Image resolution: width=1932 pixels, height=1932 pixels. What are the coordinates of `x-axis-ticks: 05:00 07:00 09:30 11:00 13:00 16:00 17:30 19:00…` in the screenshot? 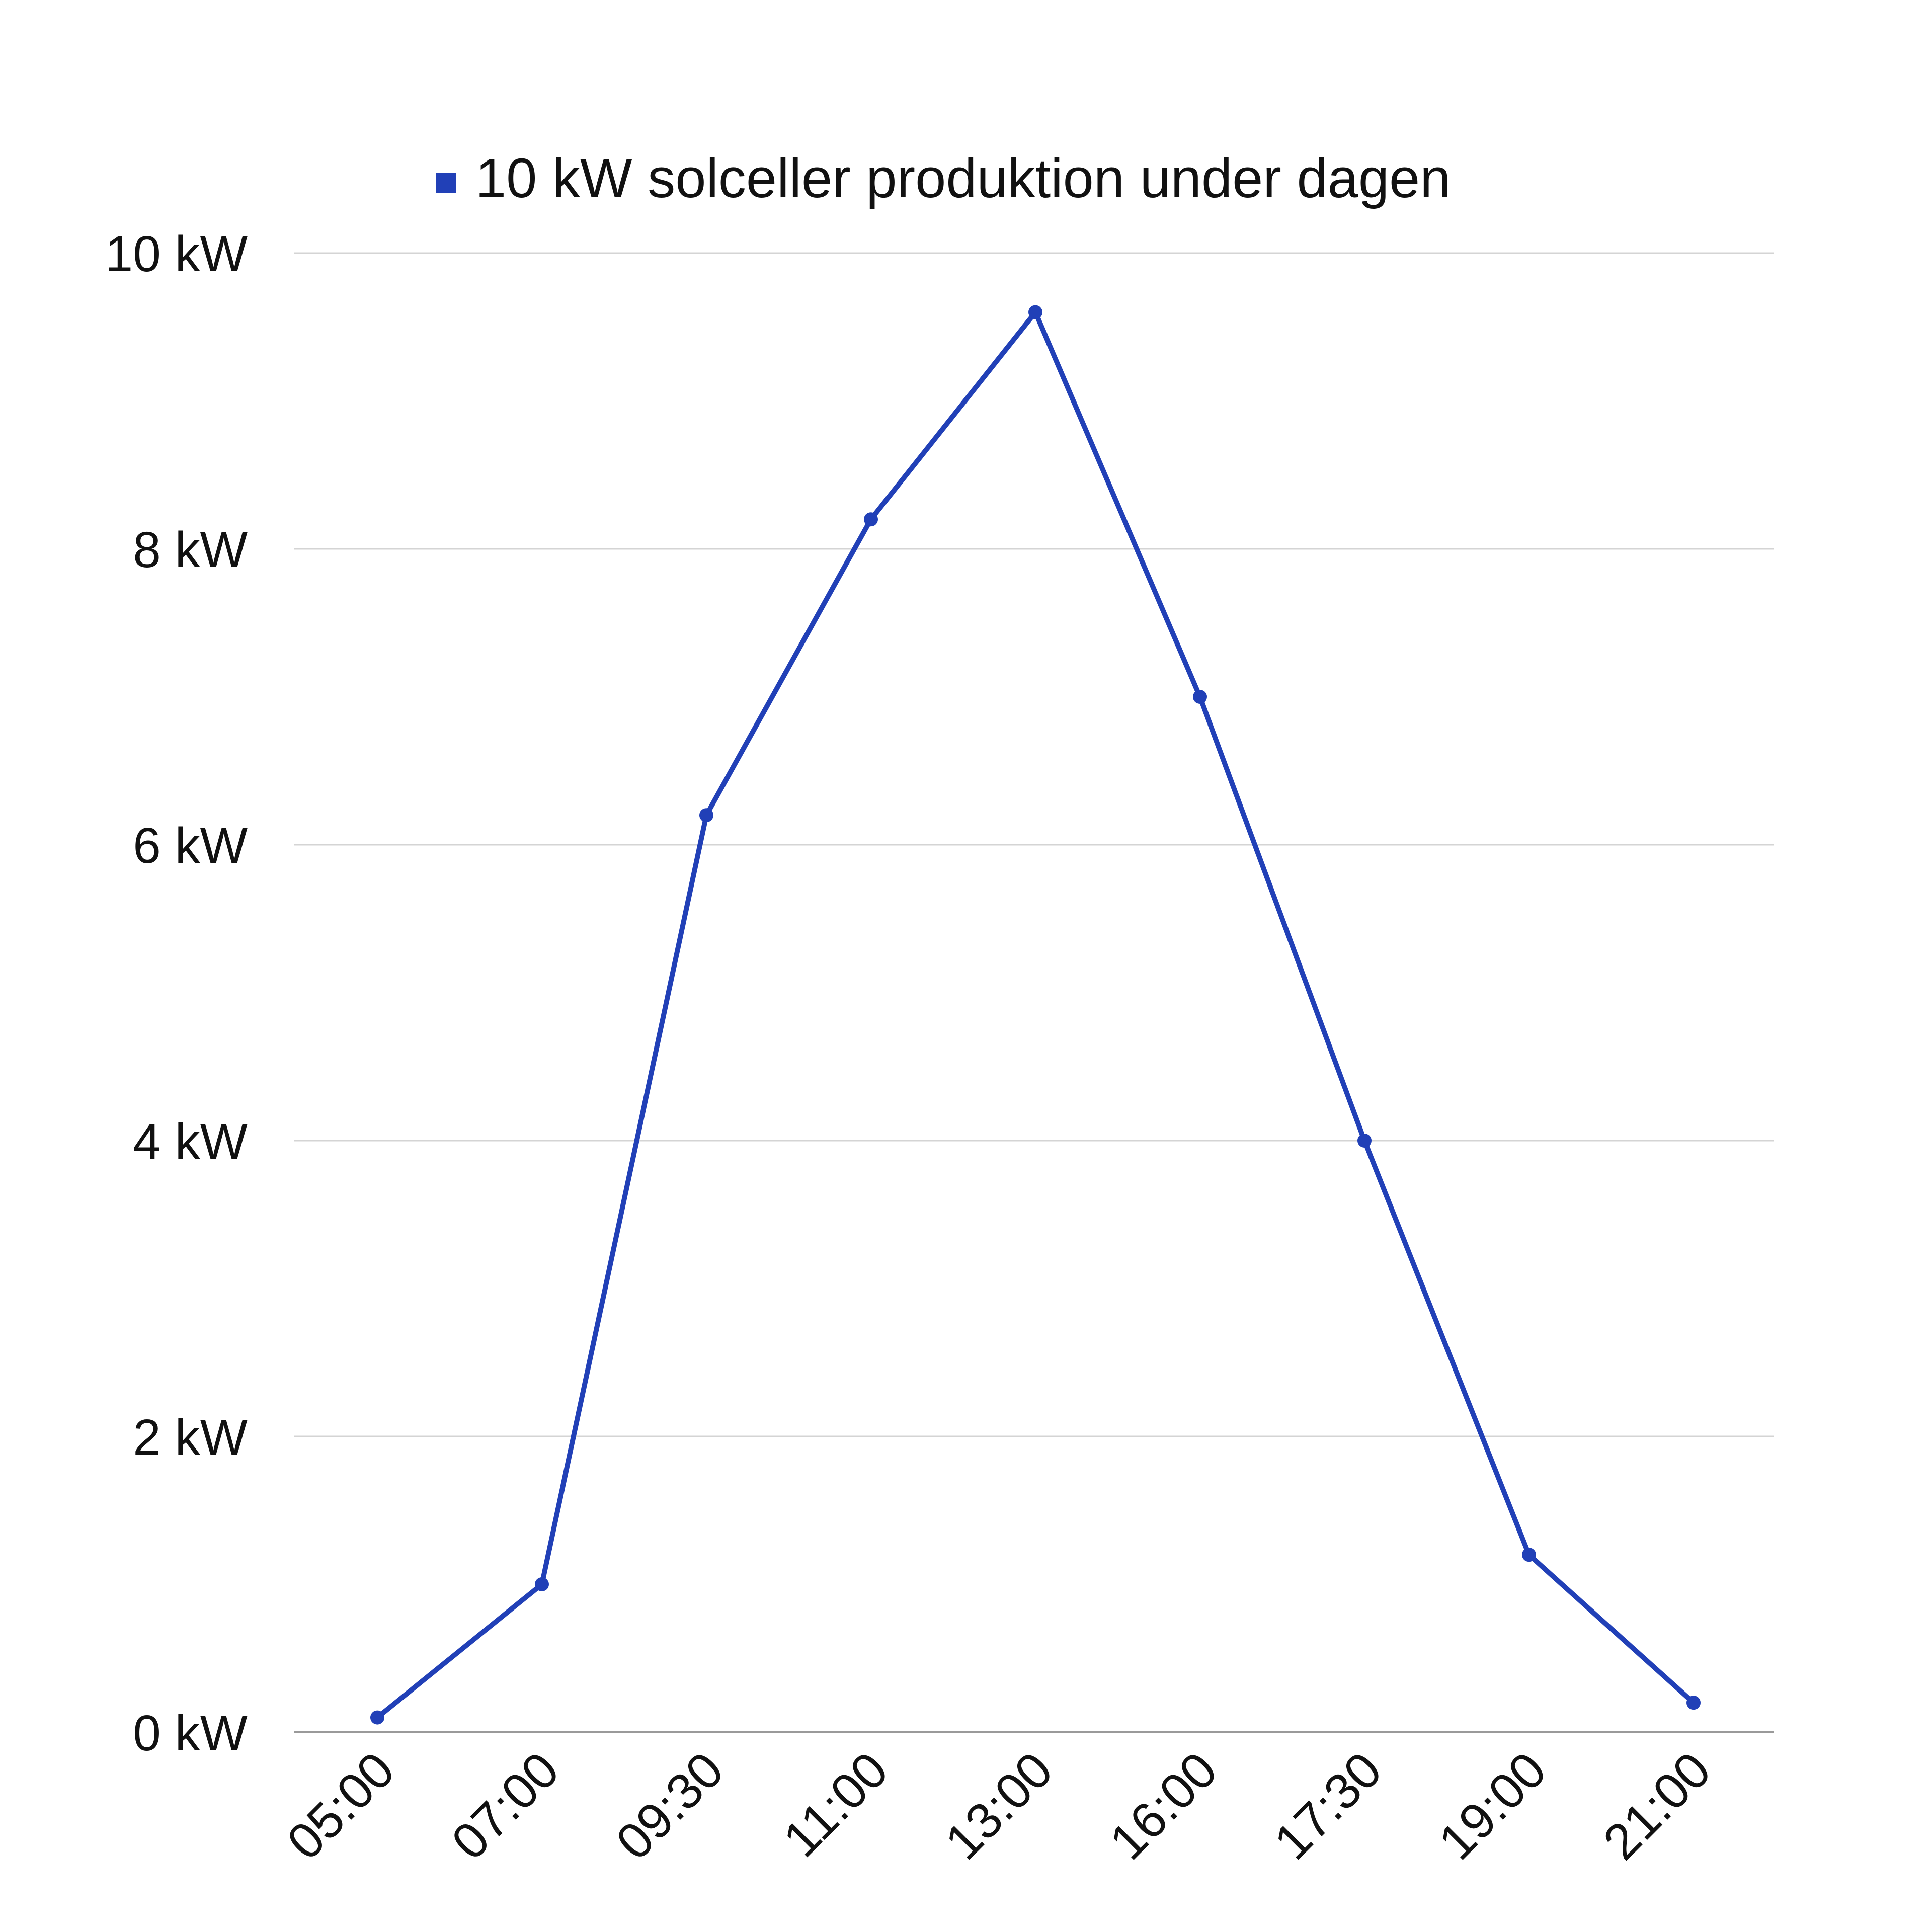 It's located at (998, 1805).